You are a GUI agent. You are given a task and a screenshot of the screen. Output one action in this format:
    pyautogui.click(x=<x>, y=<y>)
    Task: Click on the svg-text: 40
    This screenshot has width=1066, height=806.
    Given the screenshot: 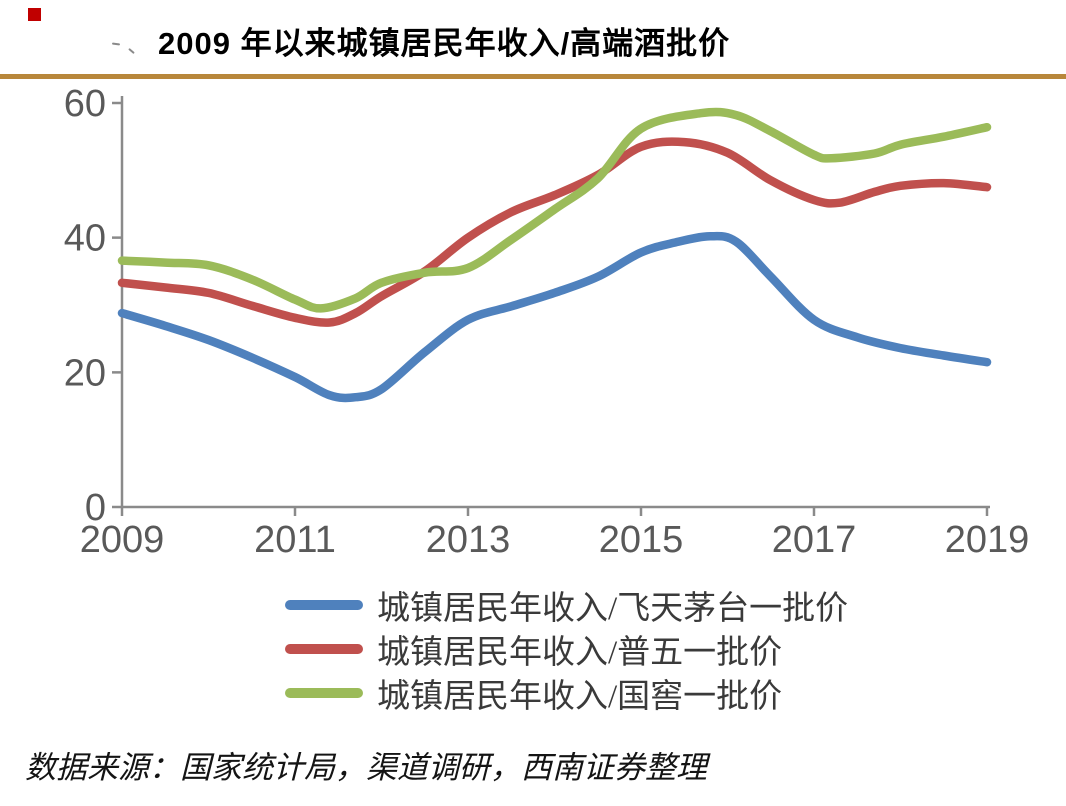 What is the action you would take?
    pyautogui.click(x=85, y=239)
    